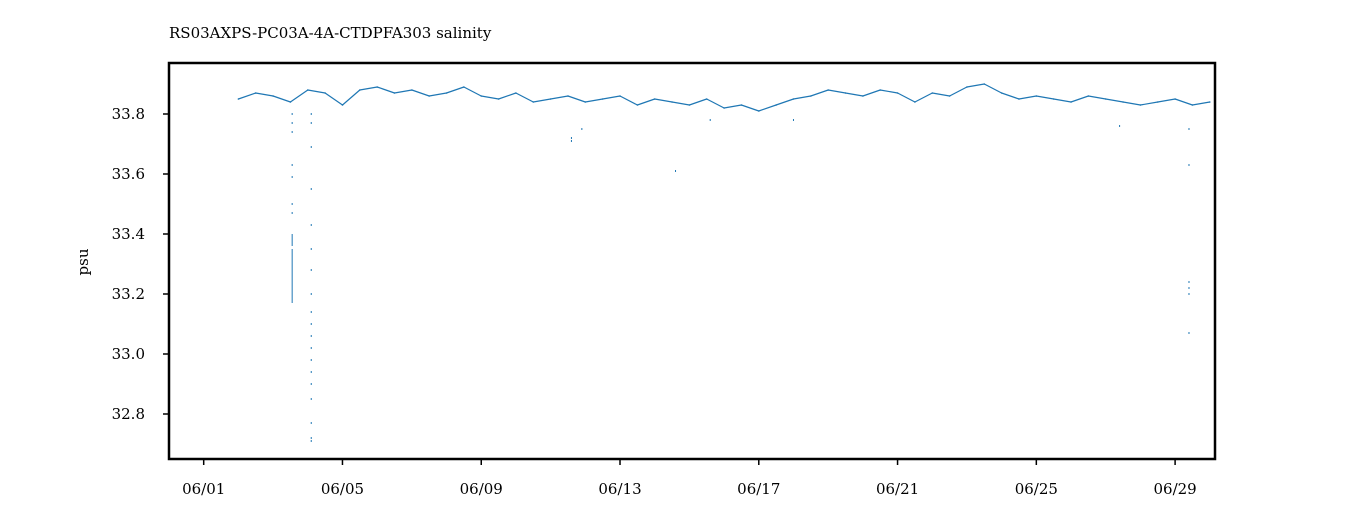 This screenshot has width=1350, height=530. Describe the element at coordinates (128, 414) in the screenshot. I see `y-tick-label: 32.8` at that location.